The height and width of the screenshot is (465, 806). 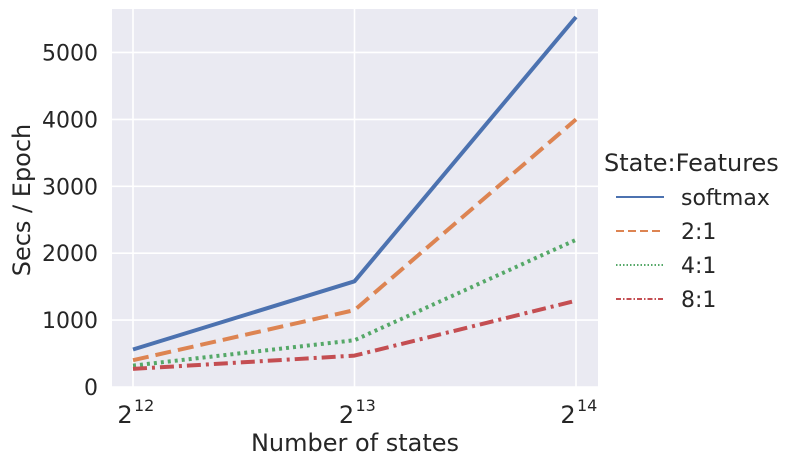 I want to click on x-tick-exponent: 12, so click(x=144, y=405).